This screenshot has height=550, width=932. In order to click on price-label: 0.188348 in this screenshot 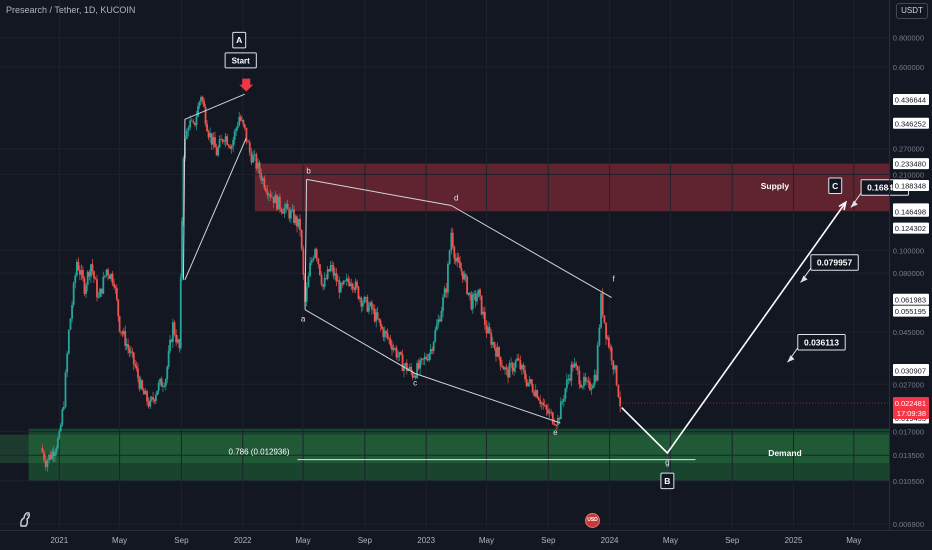, I will do `click(910, 186)`.